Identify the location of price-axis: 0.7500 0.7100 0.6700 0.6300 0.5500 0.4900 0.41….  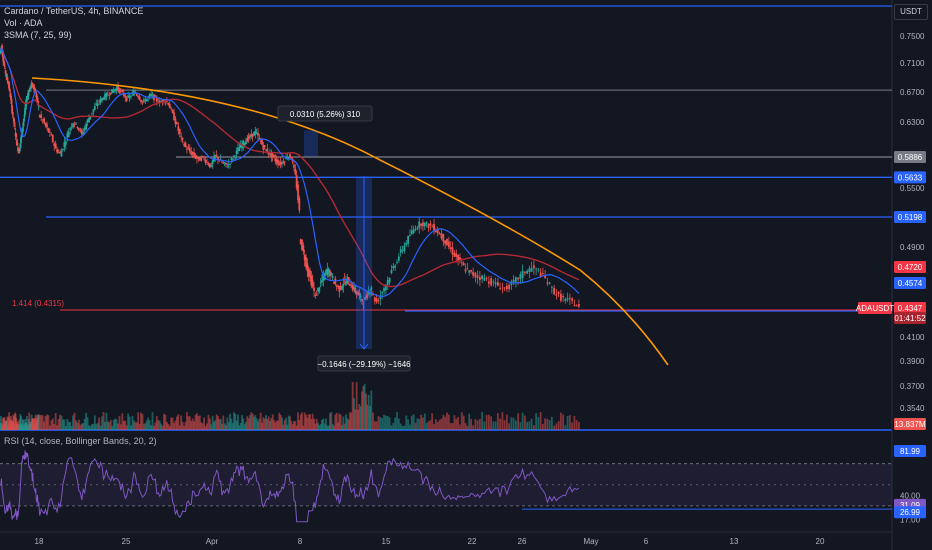
(912, 278).